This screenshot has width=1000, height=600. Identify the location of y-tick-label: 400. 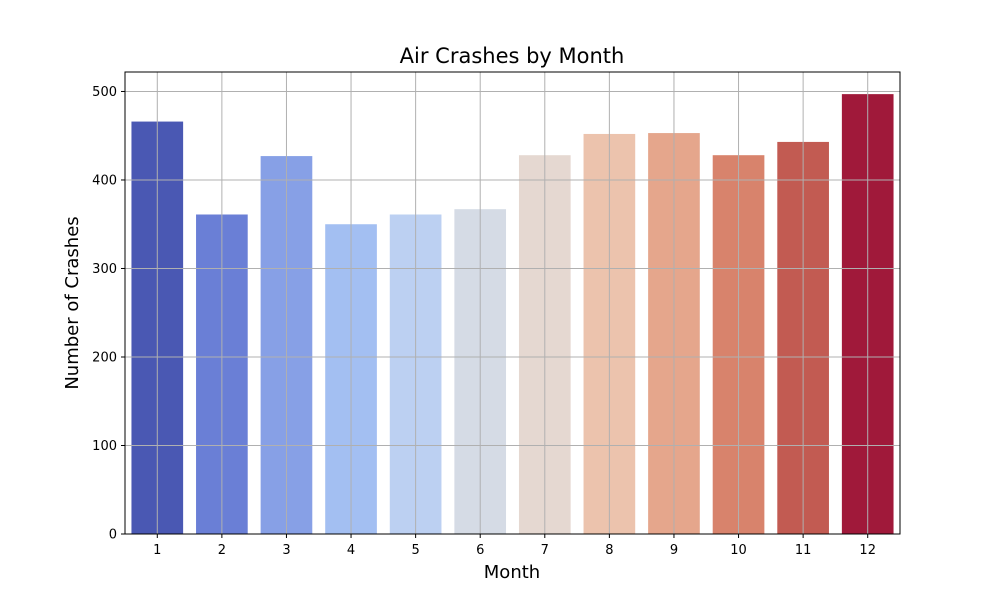
(104, 180).